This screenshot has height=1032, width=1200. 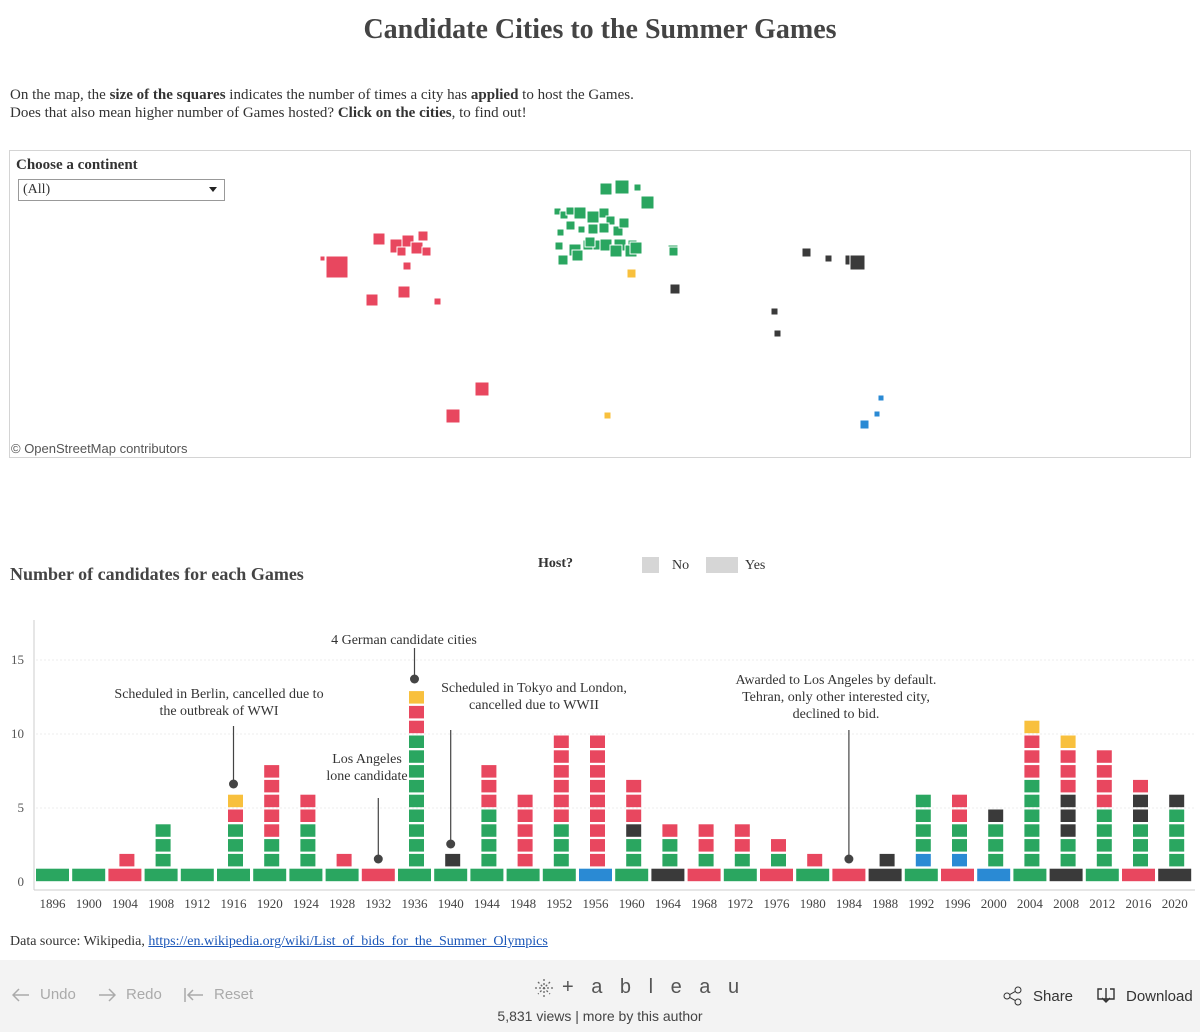 What do you see at coordinates (121, 190) in the screenshot?
I see `continent-select: (All)` at bounding box center [121, 190].